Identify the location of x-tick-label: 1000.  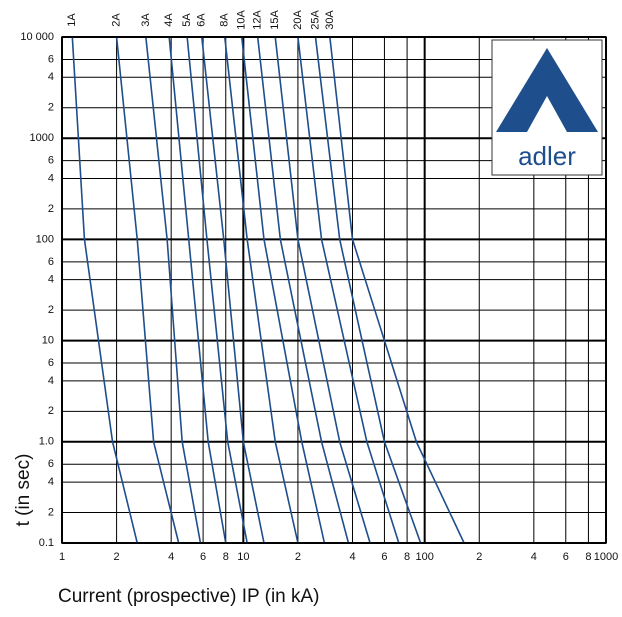
(606, 557).